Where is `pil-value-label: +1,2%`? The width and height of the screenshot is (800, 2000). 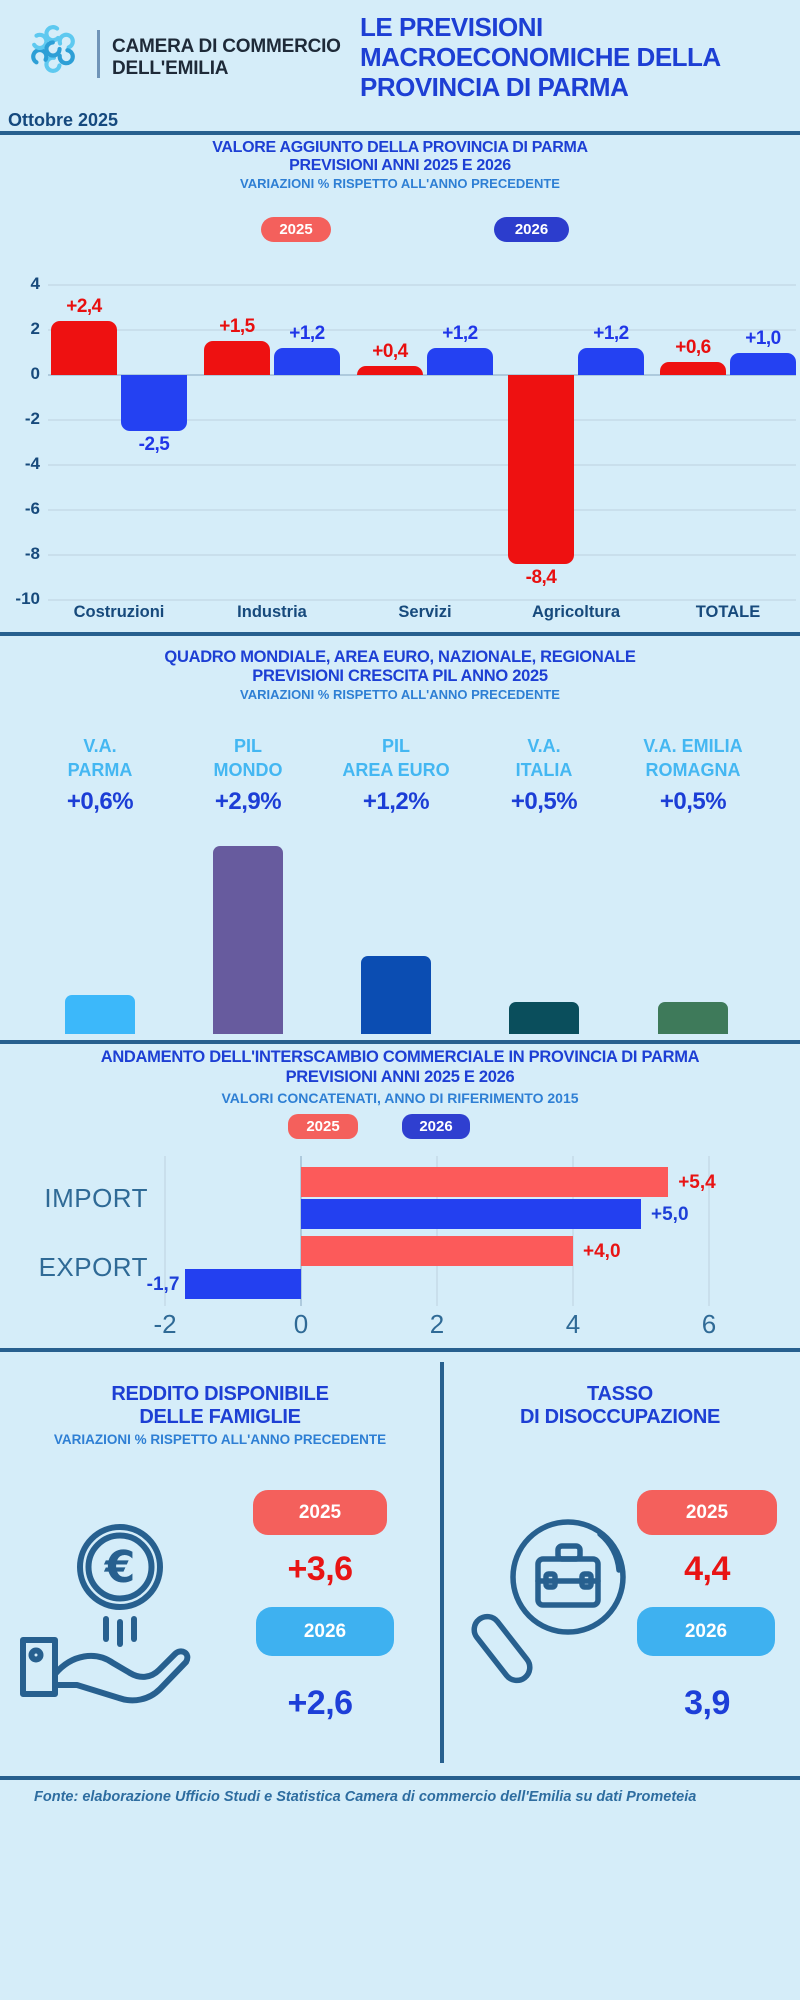
pil-value-label: +1,2% is located at coordinates (396, 801).